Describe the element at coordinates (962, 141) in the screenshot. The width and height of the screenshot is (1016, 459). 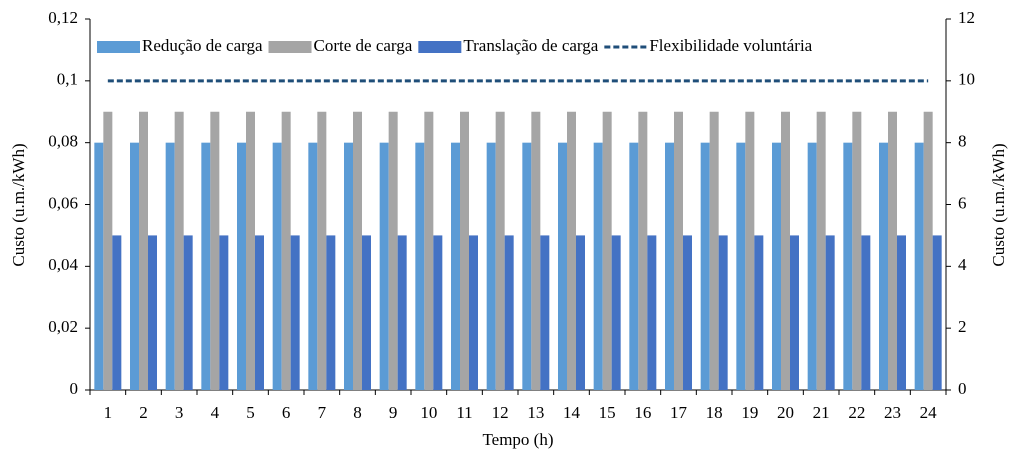
I see `y2-tick-label: 8` at that location.